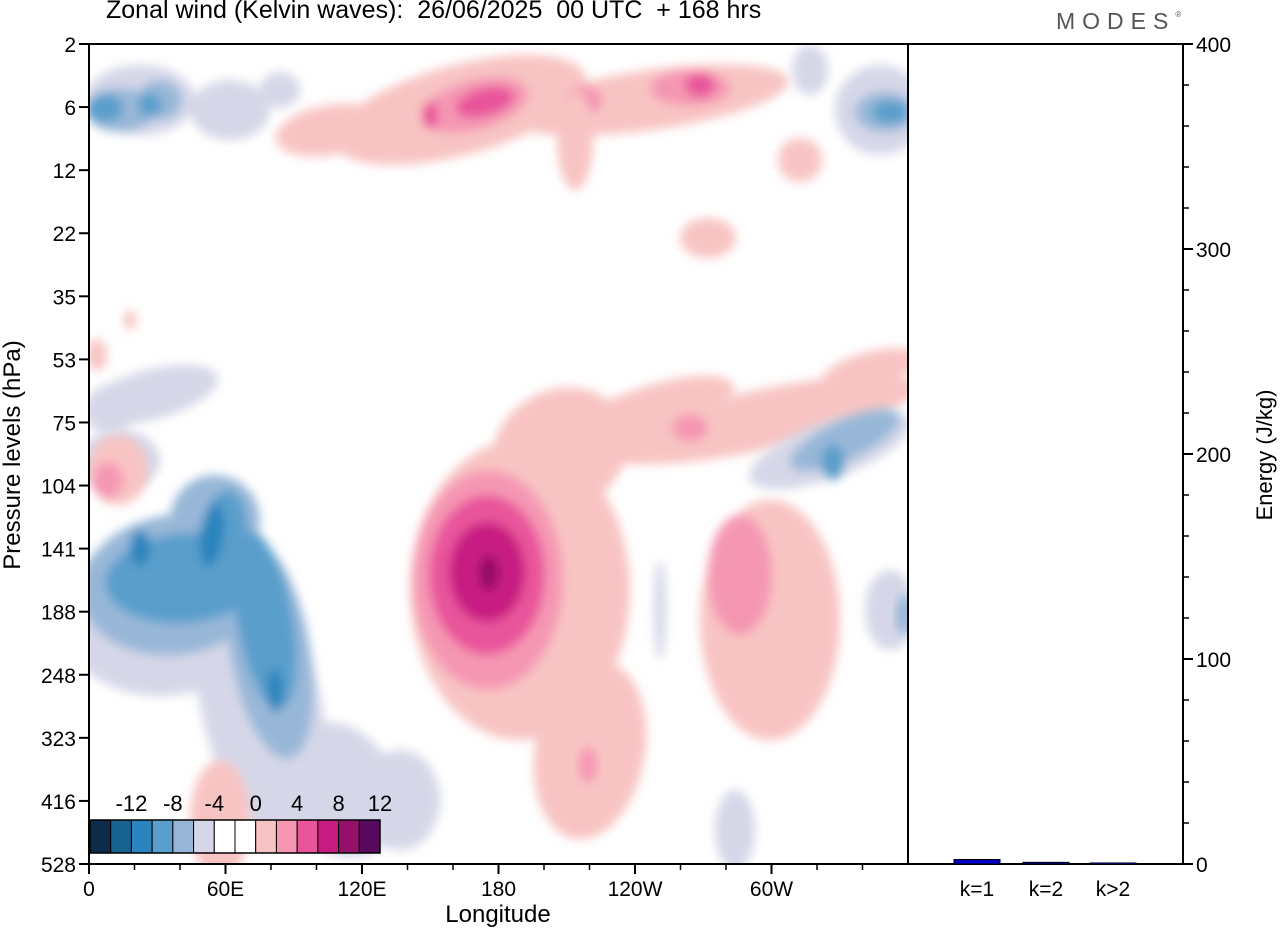 The image size is (1280, 930). Describe the element at coordinates (64, 171) in the screenshot. I see `y-tick-label: 12` at that location.